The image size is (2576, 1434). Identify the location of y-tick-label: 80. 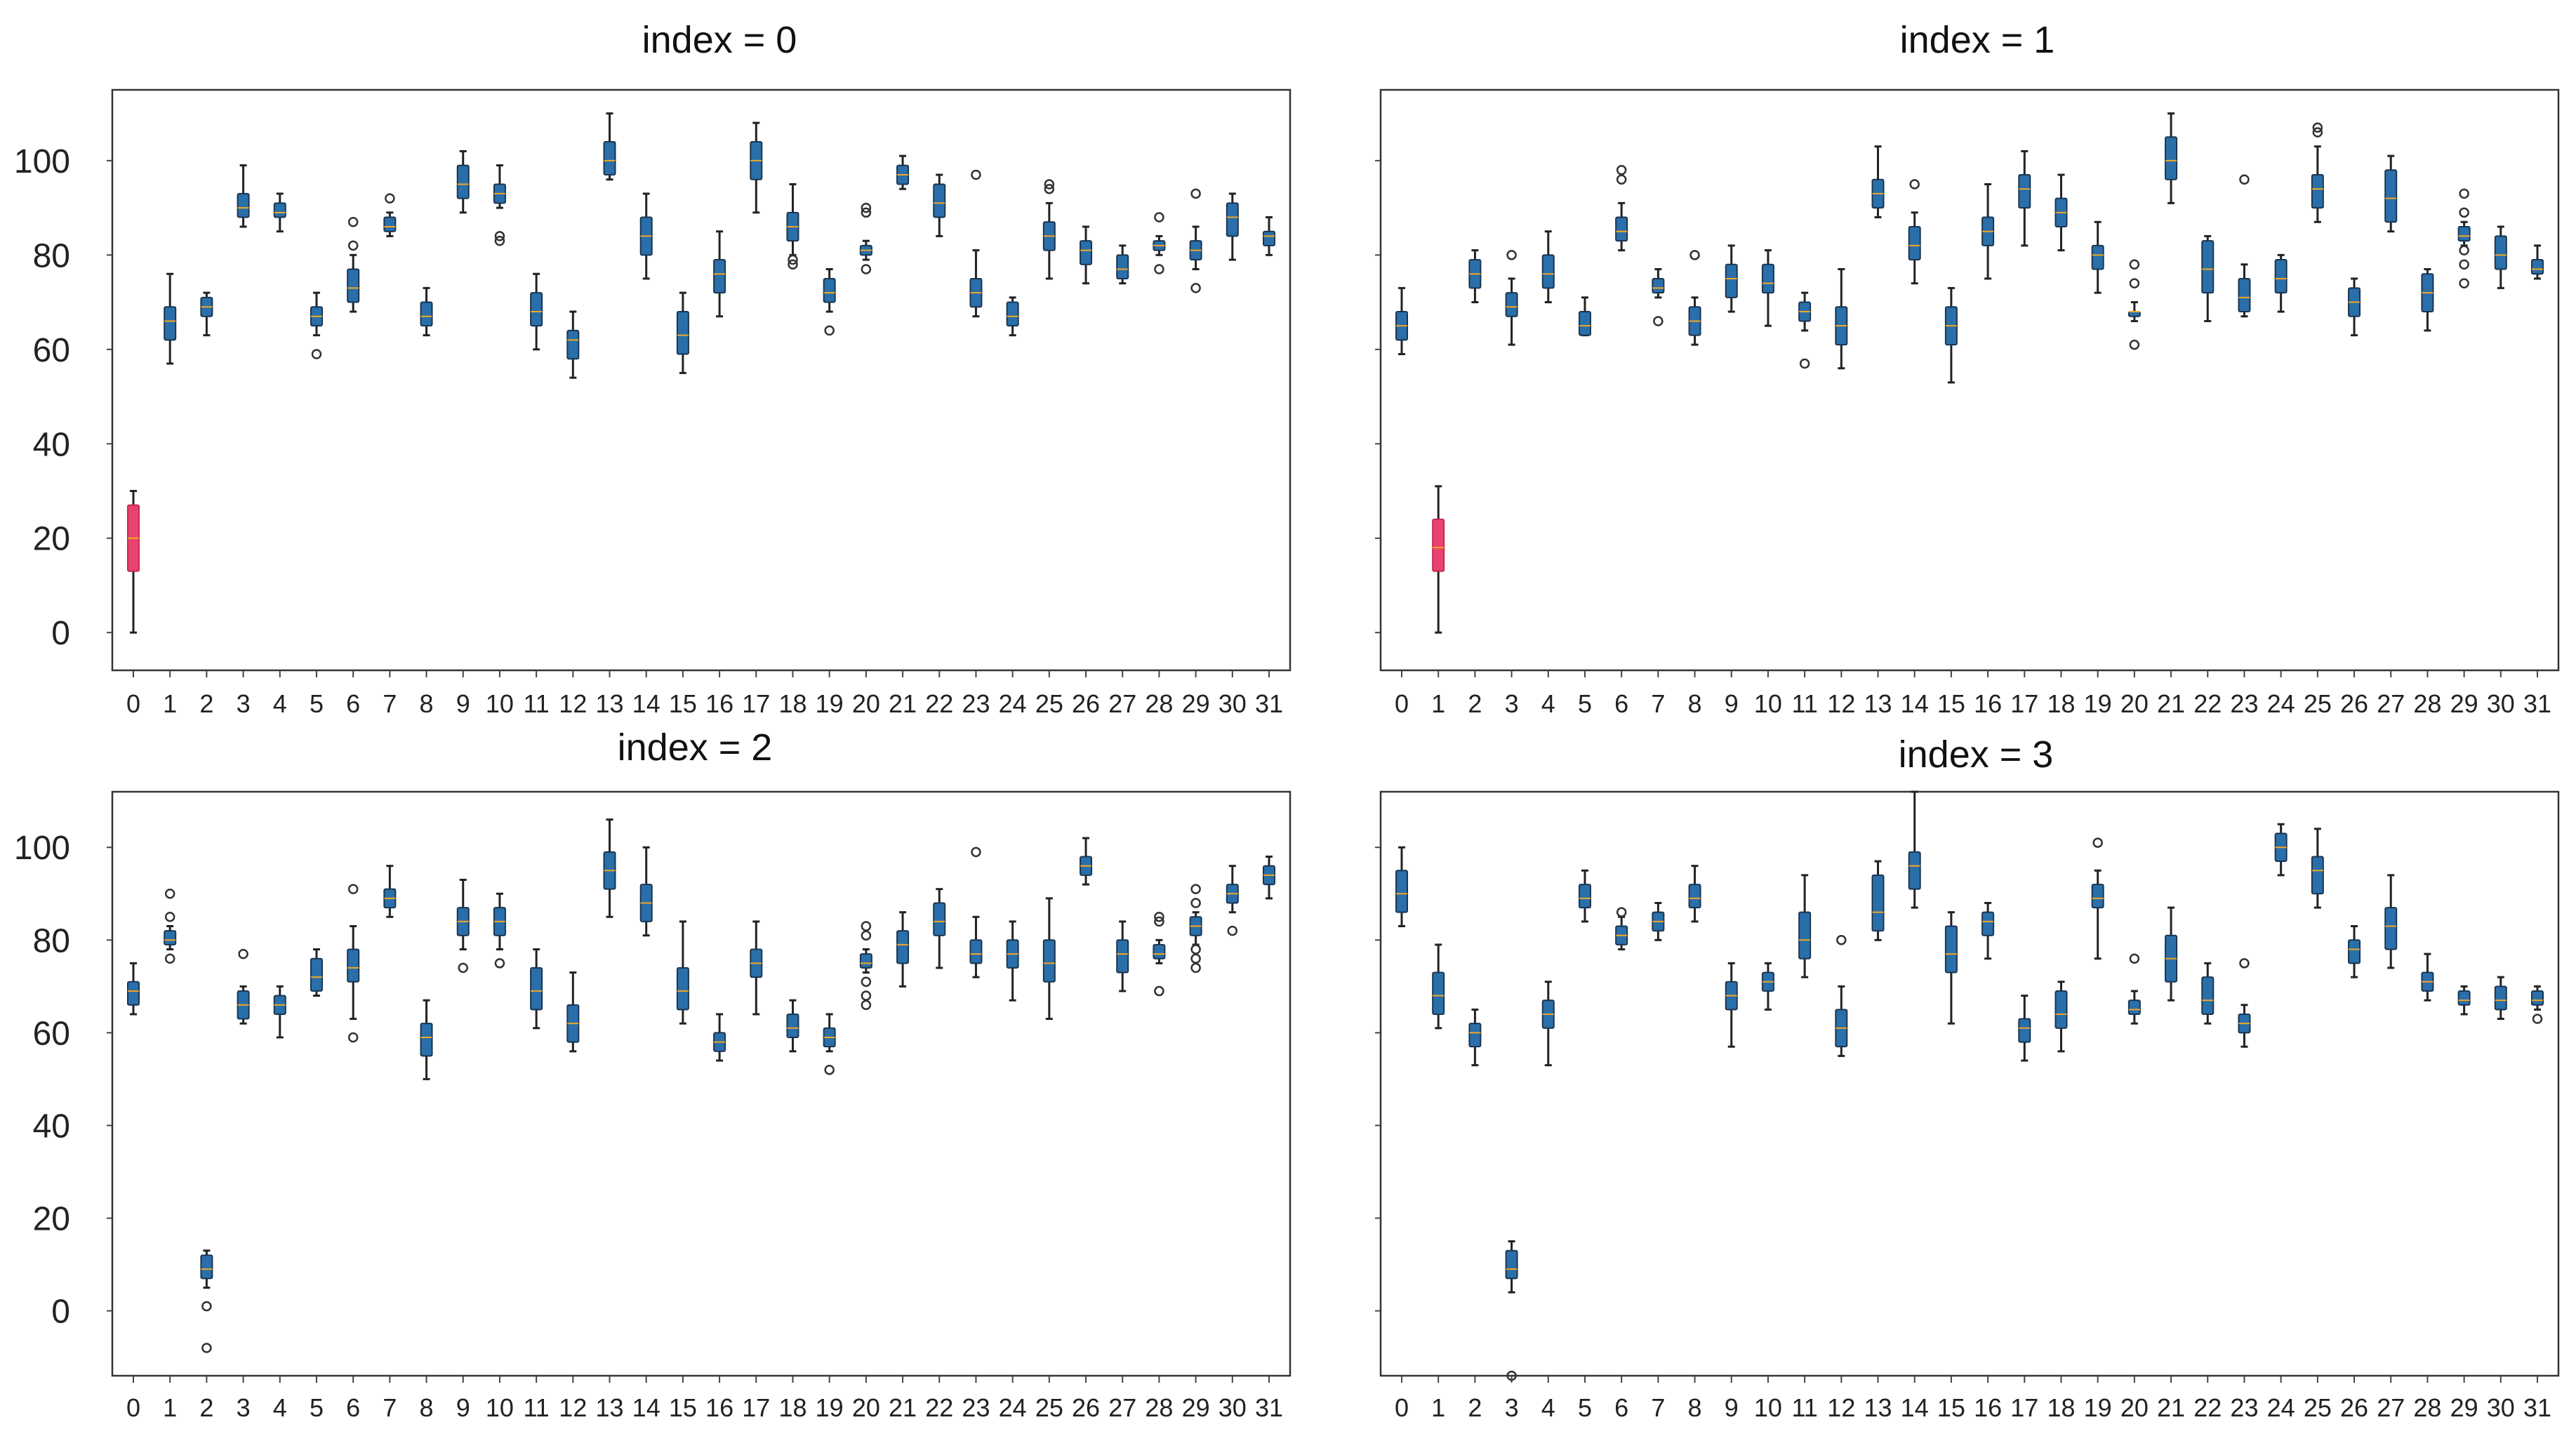
(52, 941).